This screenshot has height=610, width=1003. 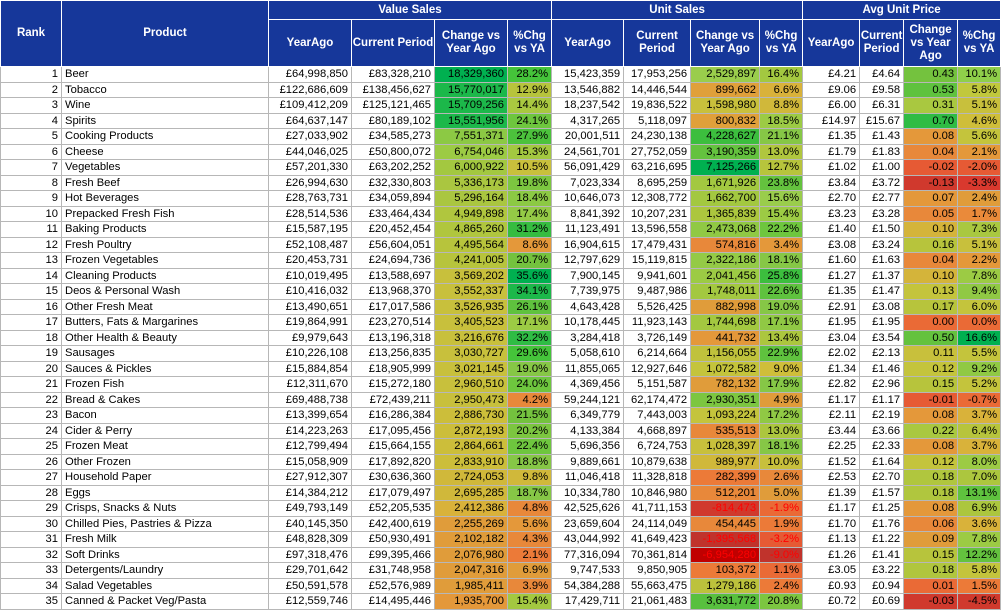 I want to click on unit-pct-cell: 17.2%, so click(x=781, y=415).